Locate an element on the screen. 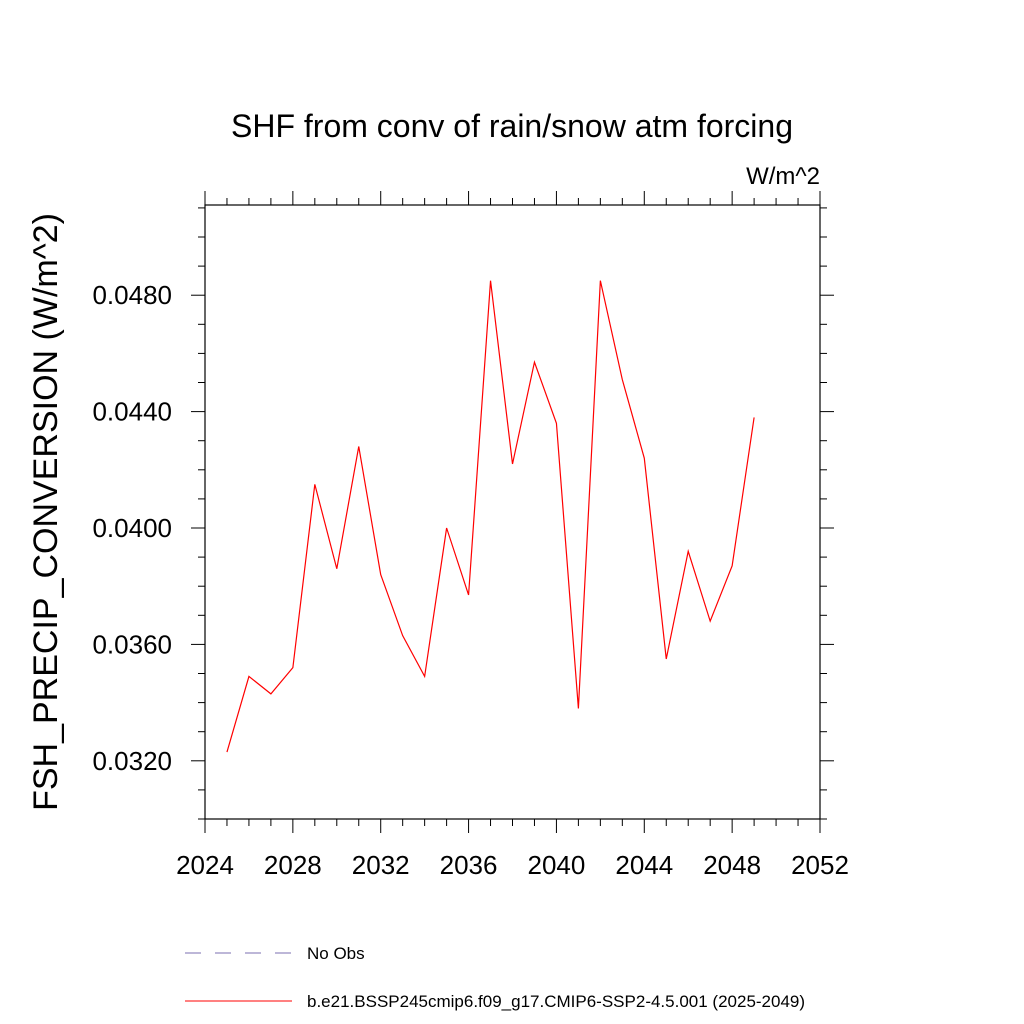 The width and height of the screenshot is (1024, 1024). y-tick-label: 0.0480 is located at coordinates (132, 295).